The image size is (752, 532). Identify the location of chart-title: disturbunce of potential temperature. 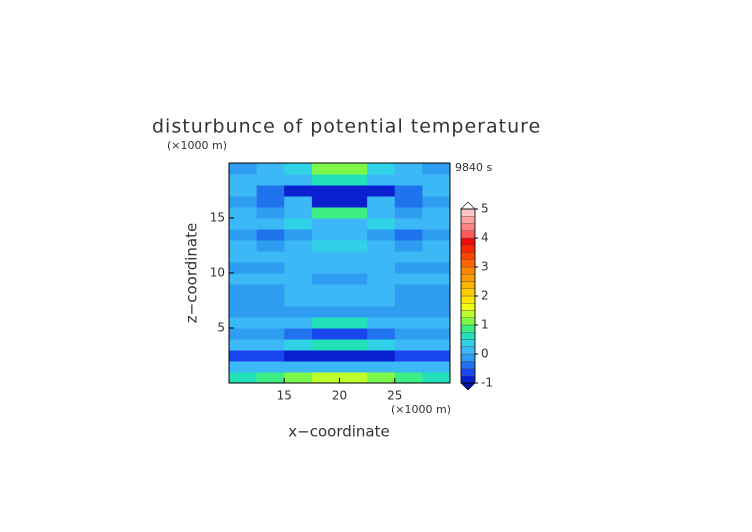
(346, 127).